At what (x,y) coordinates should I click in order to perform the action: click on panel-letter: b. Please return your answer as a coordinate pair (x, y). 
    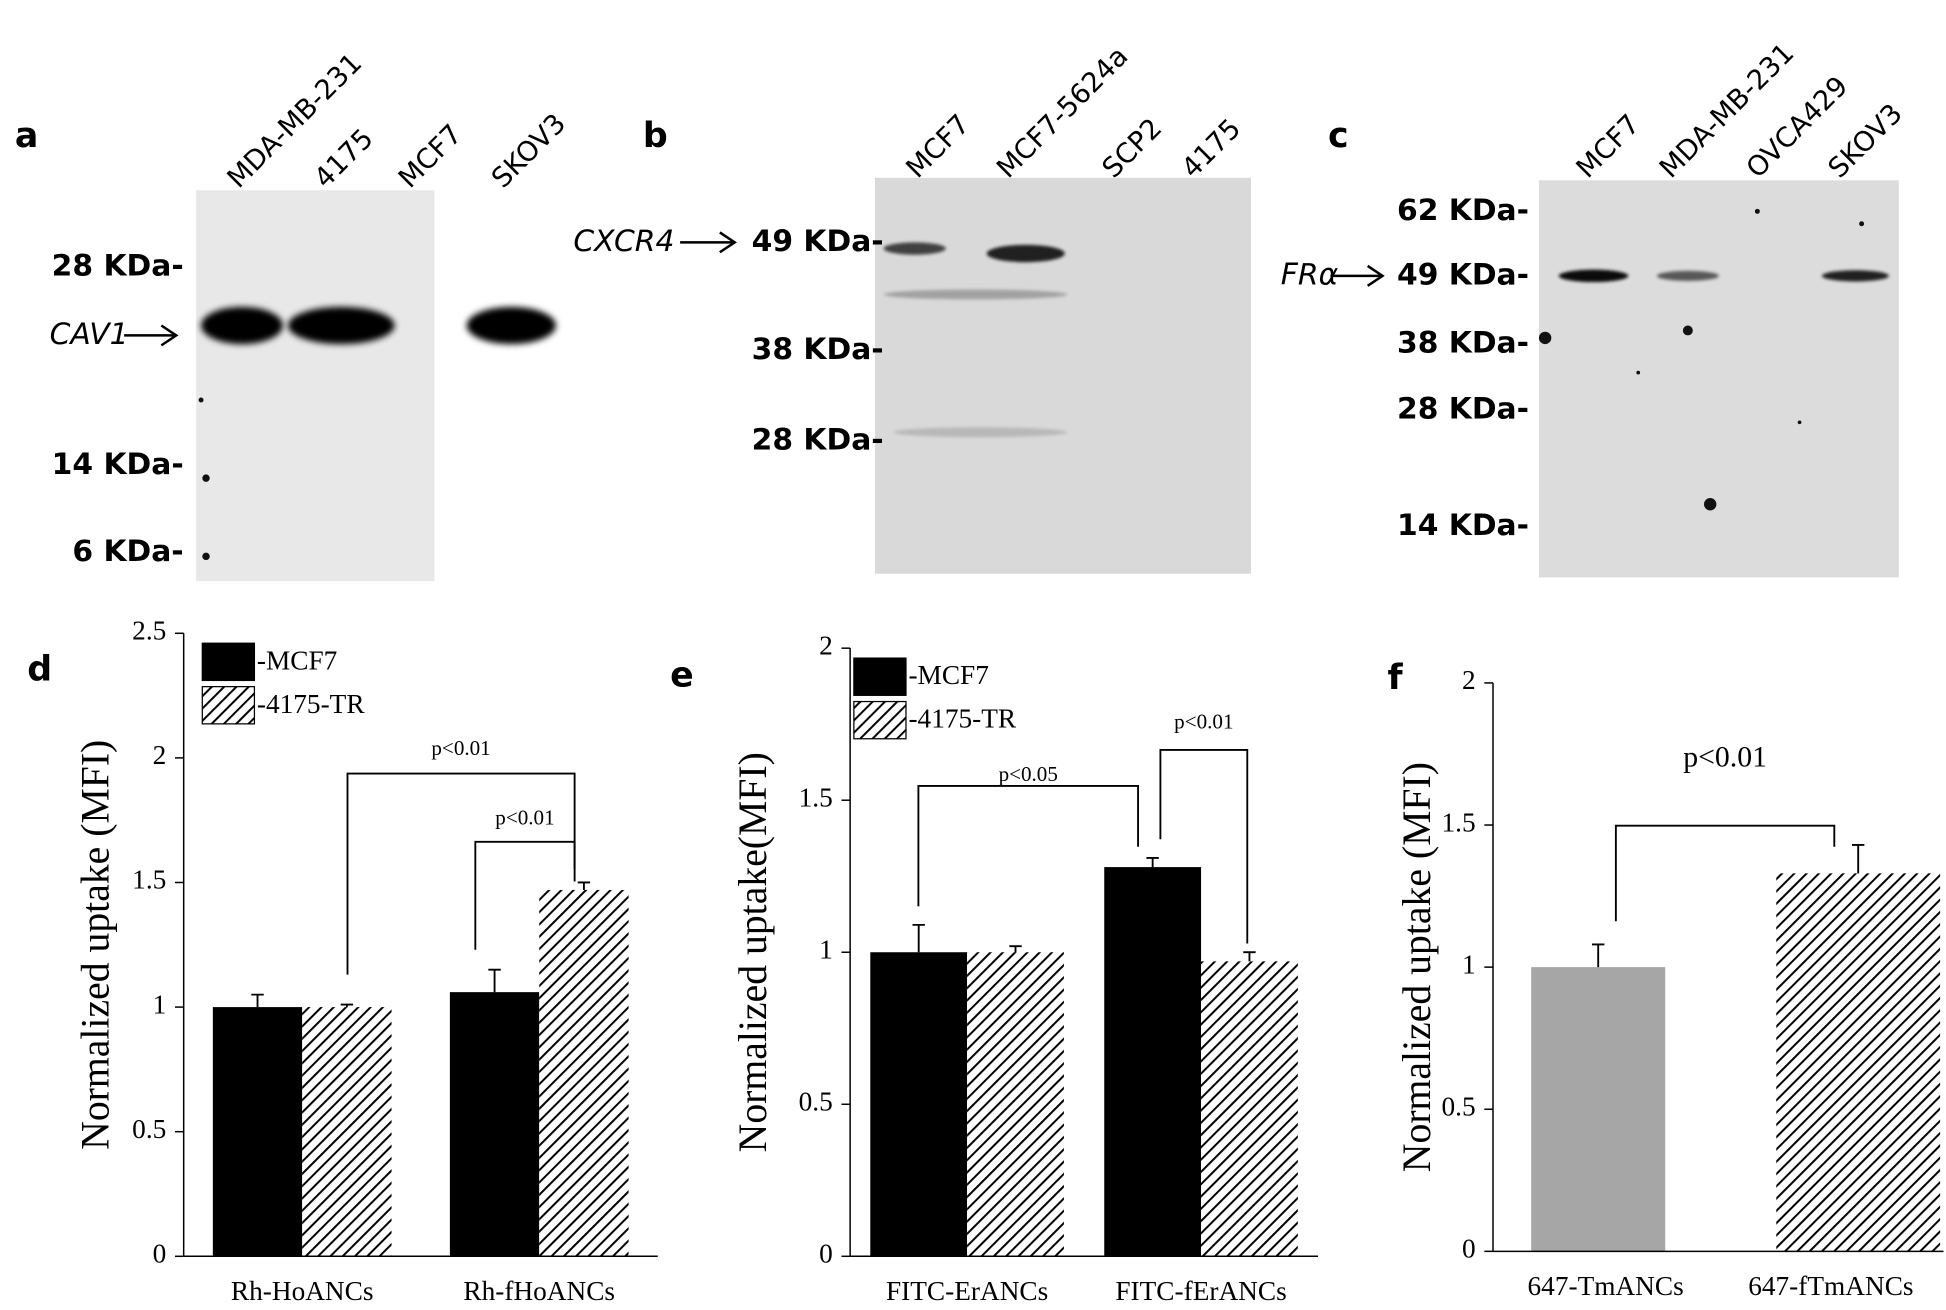
    Looking at the image, I should click on (655, 136).